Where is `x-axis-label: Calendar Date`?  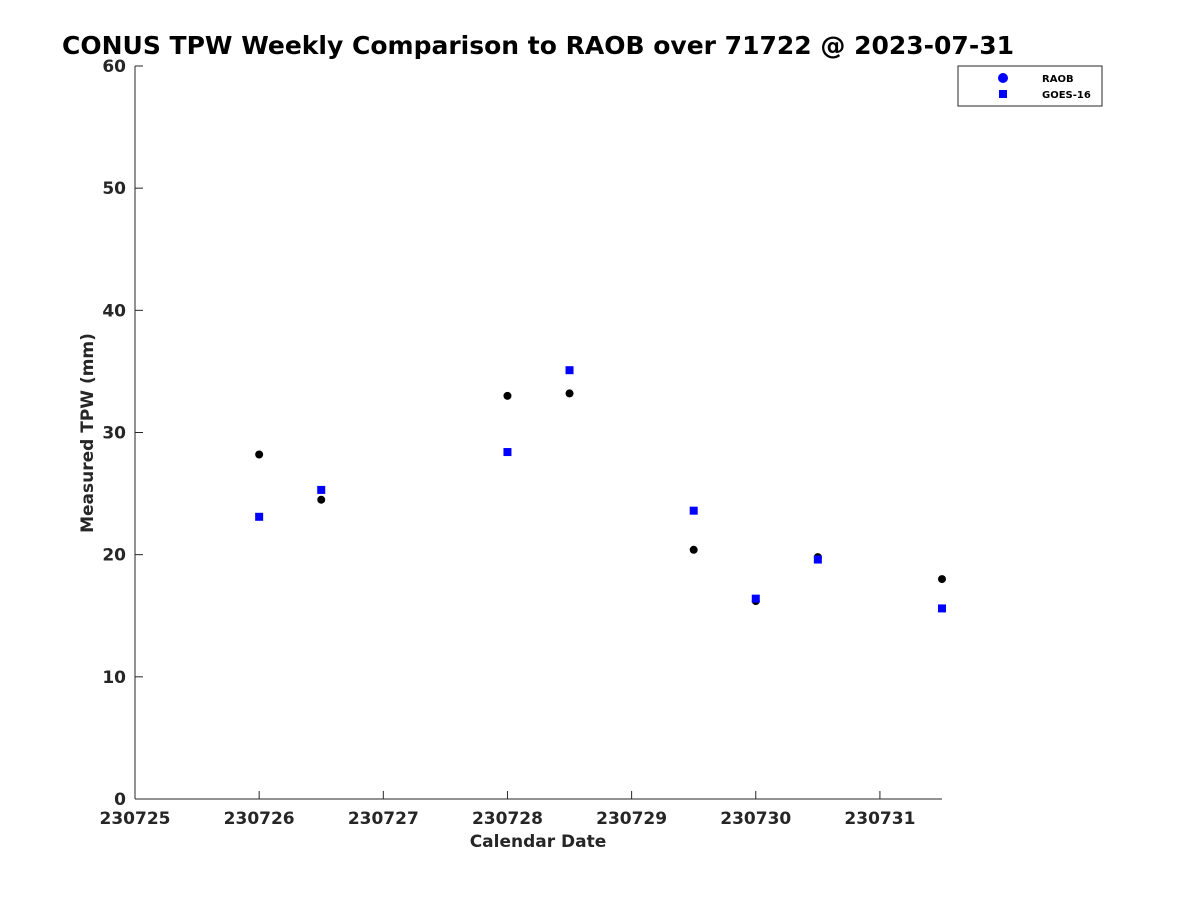 x-axis-label: Calendar Date is located at coordinates (538, 842).